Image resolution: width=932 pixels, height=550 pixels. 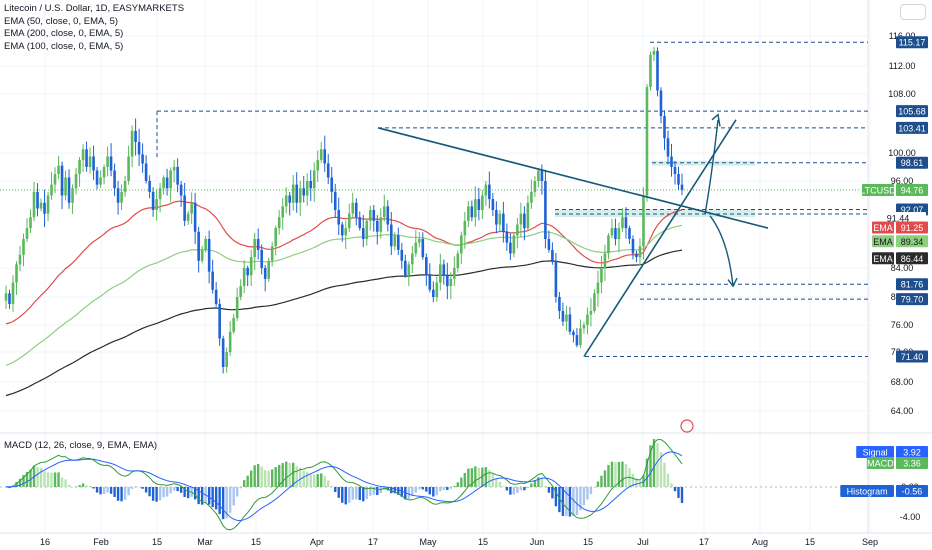 I want to click on level-tag-2-box, so click(x=912, y=127).